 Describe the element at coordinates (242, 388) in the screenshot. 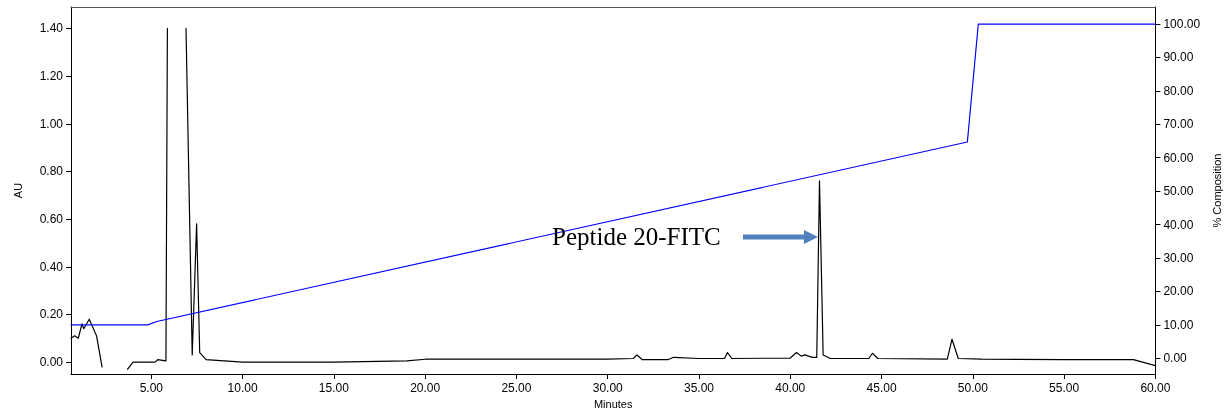

I see `x-tick-label: 10.00` at that location.